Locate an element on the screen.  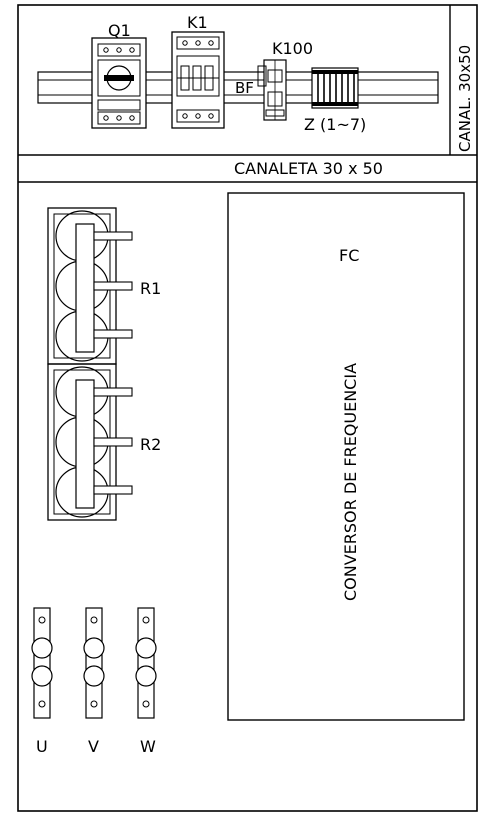
r2-label: R2 is located at coordinates (150, 444).